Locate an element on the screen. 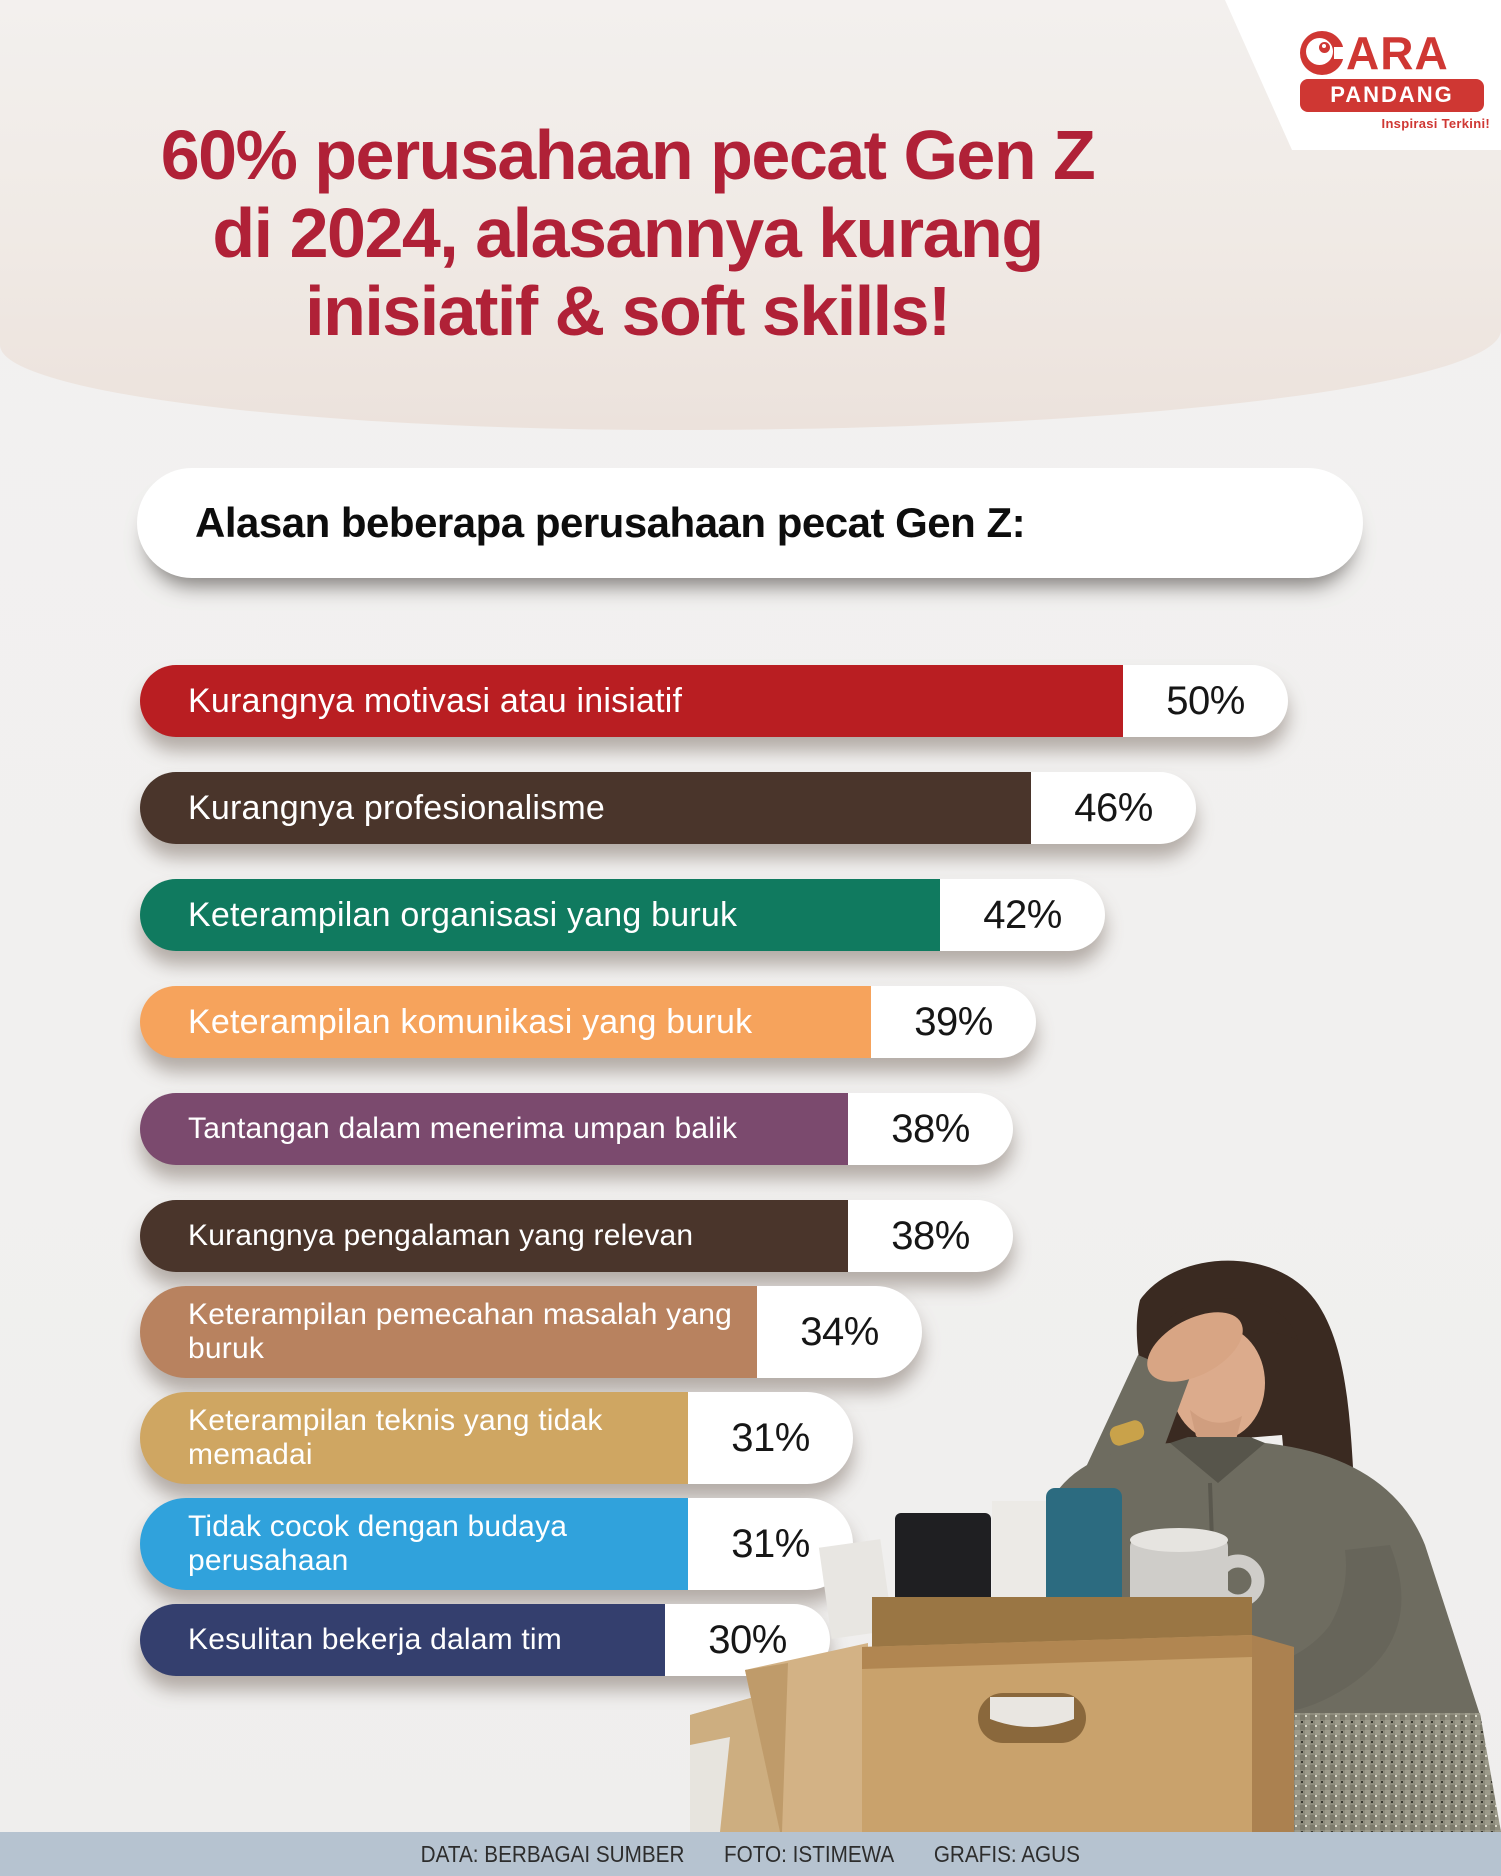 This screenshot has height=1876, width=1501. bar-fill: Keterampilan organisasi yang buruk is located at coordinates (540, 915).